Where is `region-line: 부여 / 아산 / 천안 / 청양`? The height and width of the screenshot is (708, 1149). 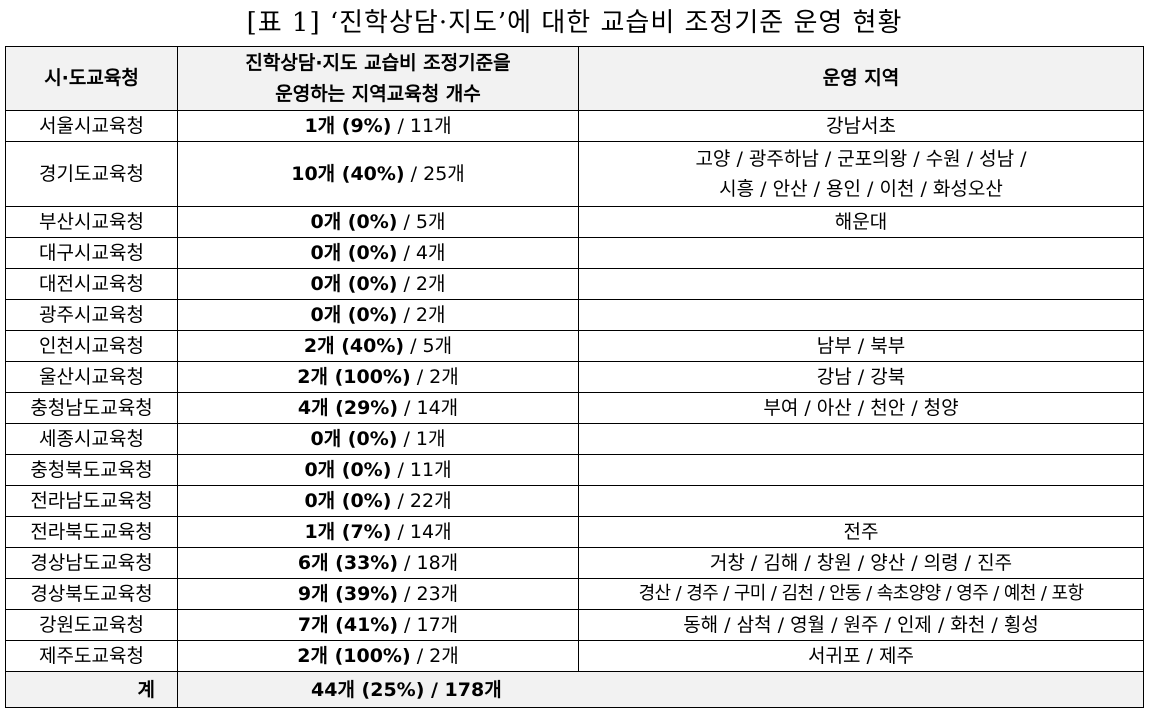
region-line: 부여 / 아산 / 천안 / 청양 is located at coordinates (861, 408).